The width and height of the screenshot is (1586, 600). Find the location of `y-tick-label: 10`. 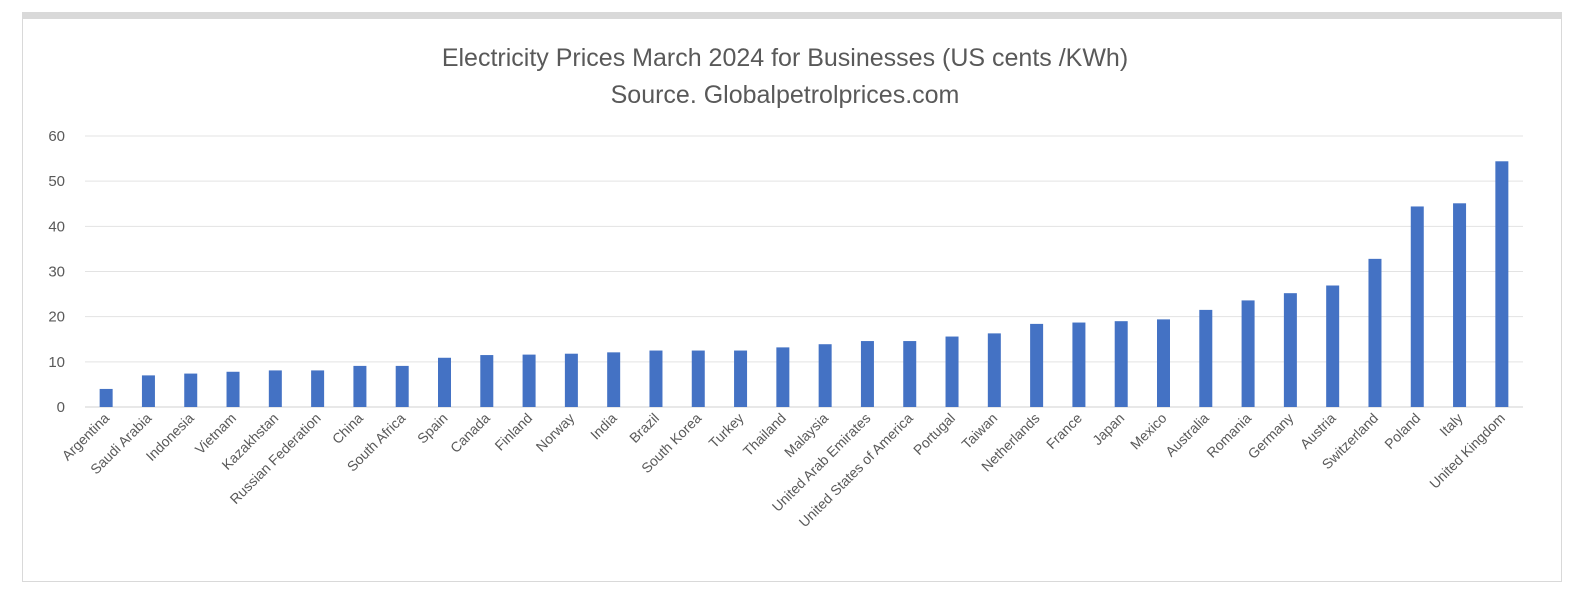

y-tick-label: 10 is located at coordinates (56, 362).